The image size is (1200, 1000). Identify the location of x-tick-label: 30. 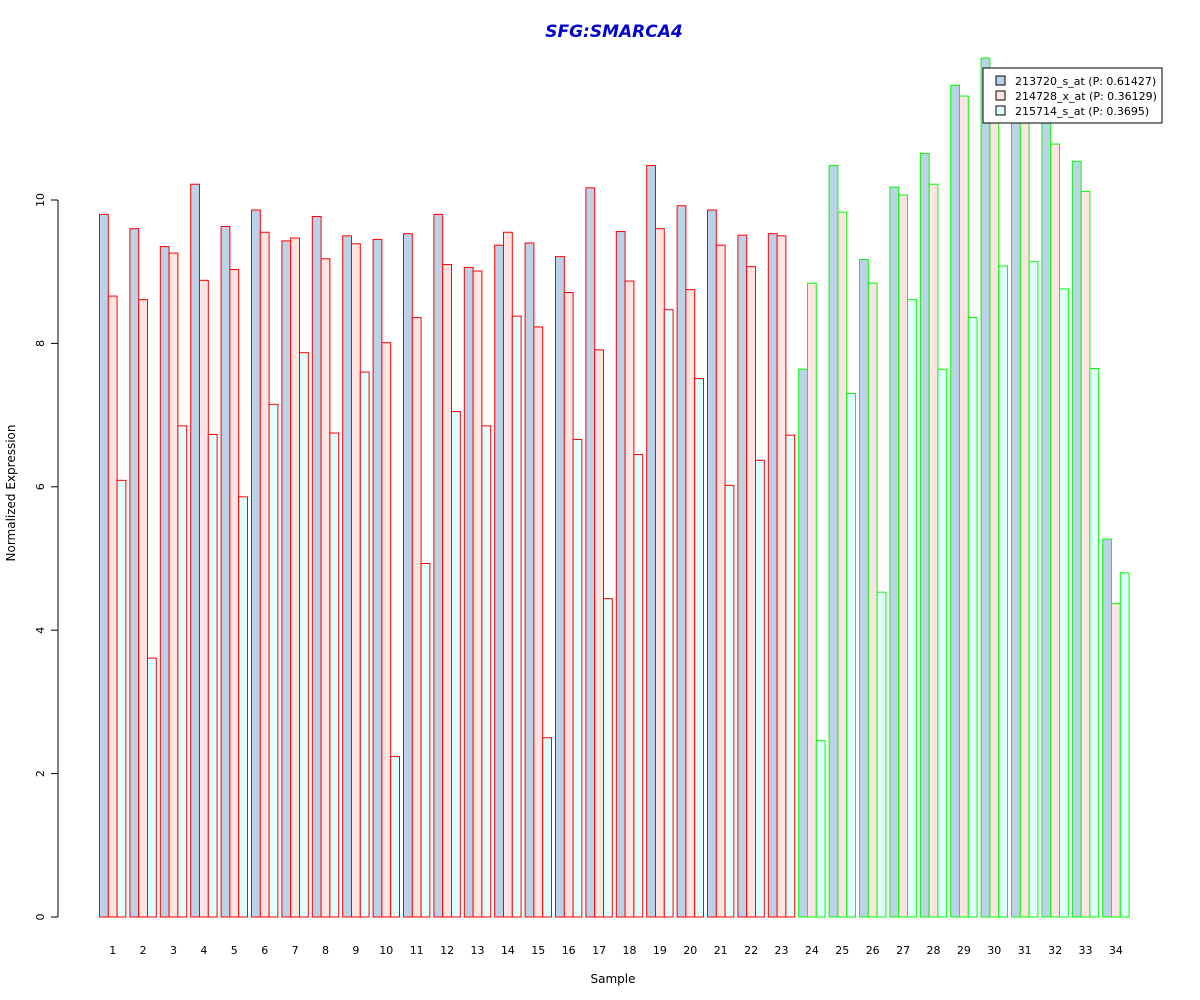
(994, 950).